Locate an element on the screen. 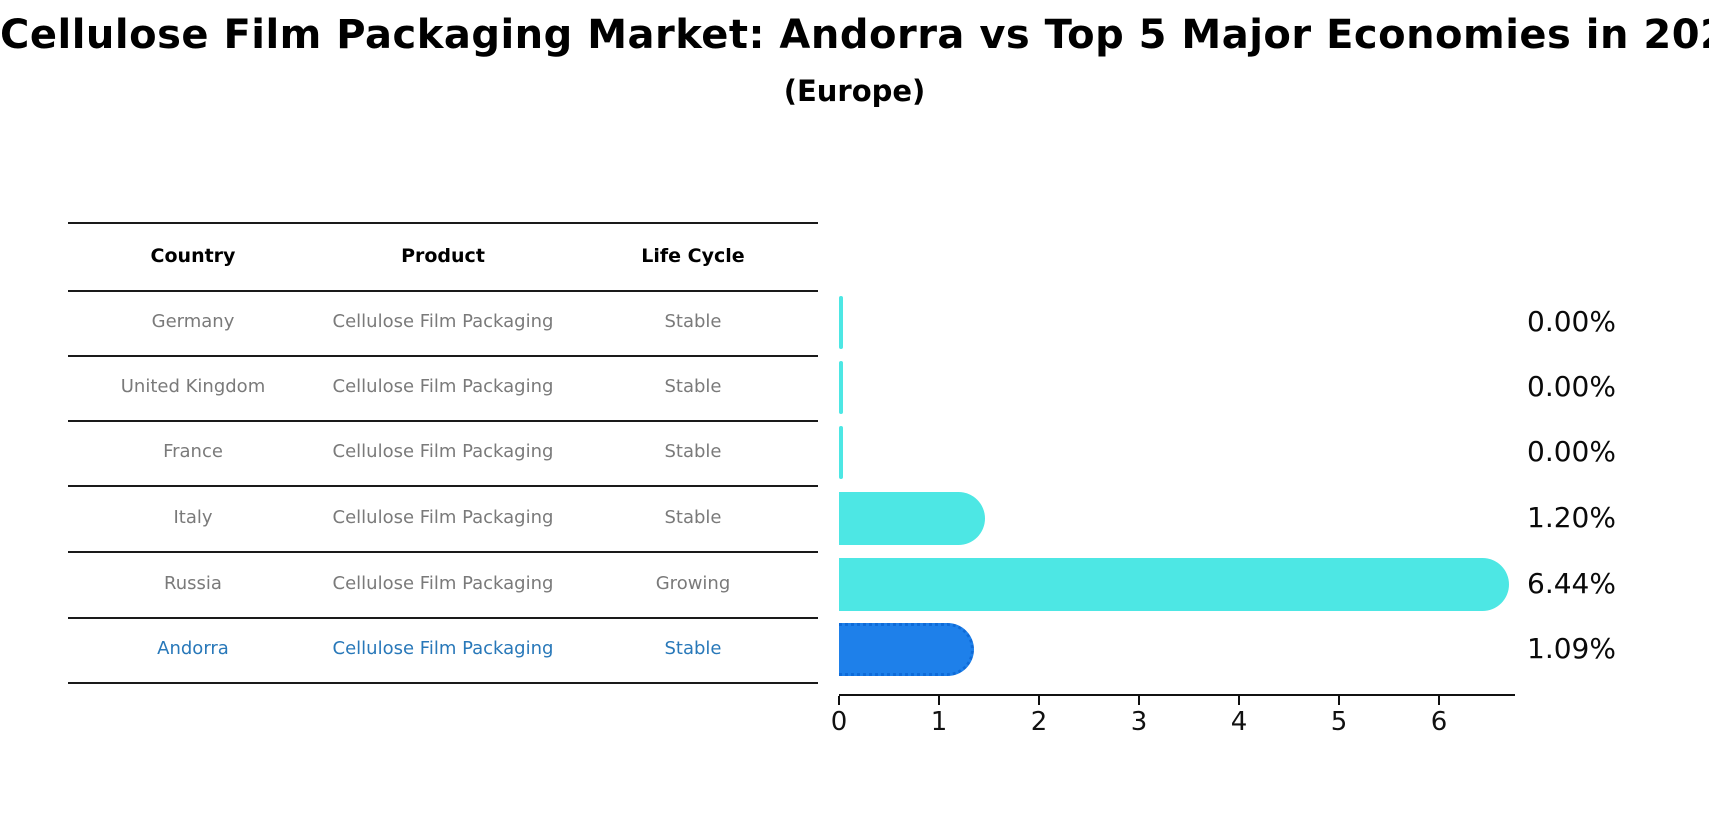 This screenshot has height=823, width=1709. x-tick-label: 2 is located at coordinates (1039, 722).